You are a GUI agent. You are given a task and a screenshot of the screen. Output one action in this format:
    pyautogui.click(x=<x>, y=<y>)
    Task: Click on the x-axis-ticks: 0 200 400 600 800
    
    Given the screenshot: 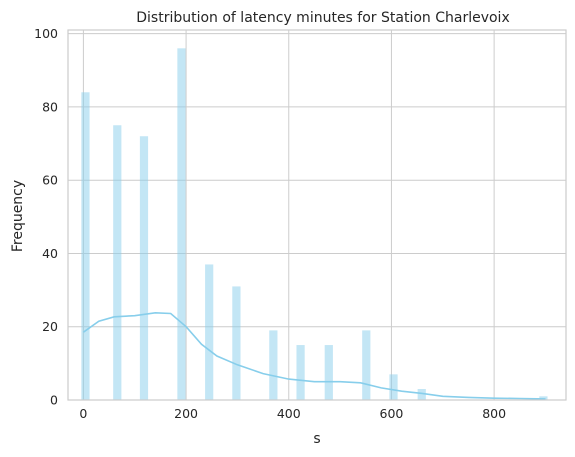 What is the action you would take?
    pyautogui.click(x=292, y=413)
    